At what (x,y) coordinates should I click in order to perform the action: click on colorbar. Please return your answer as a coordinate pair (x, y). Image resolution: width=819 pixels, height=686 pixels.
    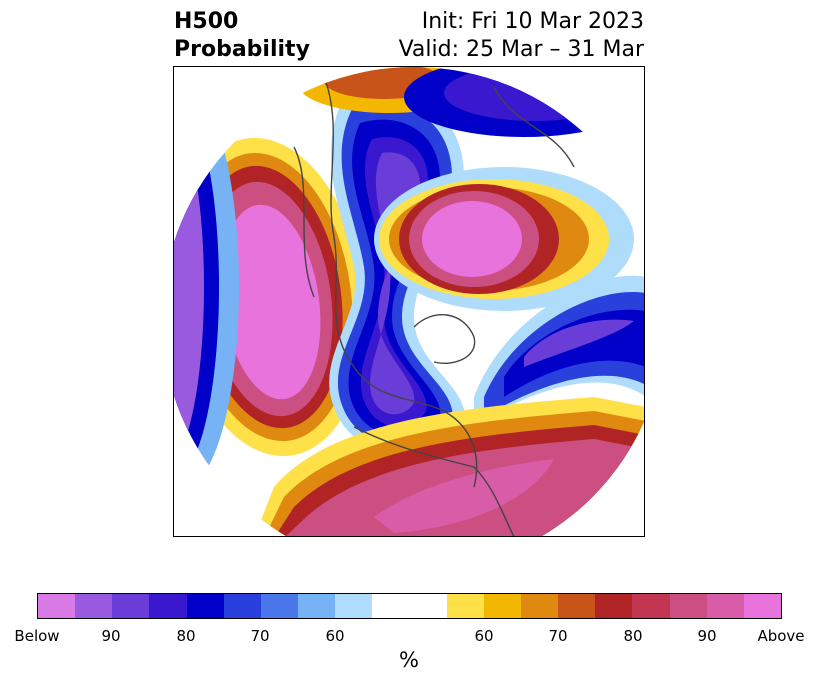
    Looking at the image, I should click on (409, 606).